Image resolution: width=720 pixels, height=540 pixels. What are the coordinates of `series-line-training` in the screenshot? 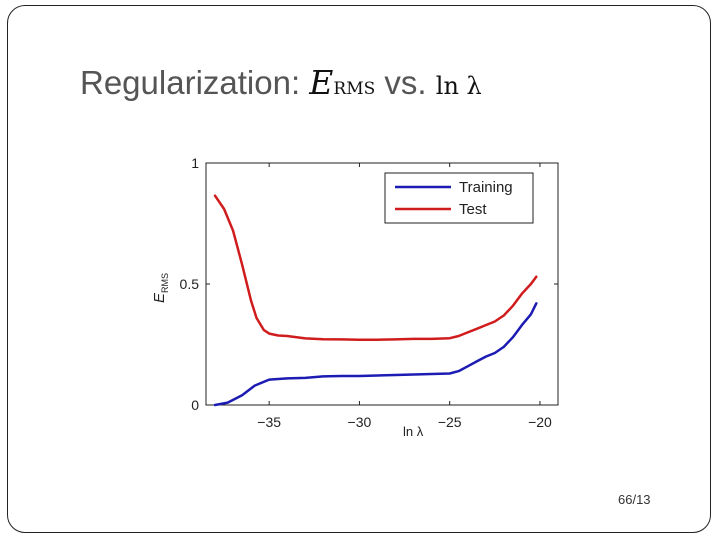 It's located at (375, 354).